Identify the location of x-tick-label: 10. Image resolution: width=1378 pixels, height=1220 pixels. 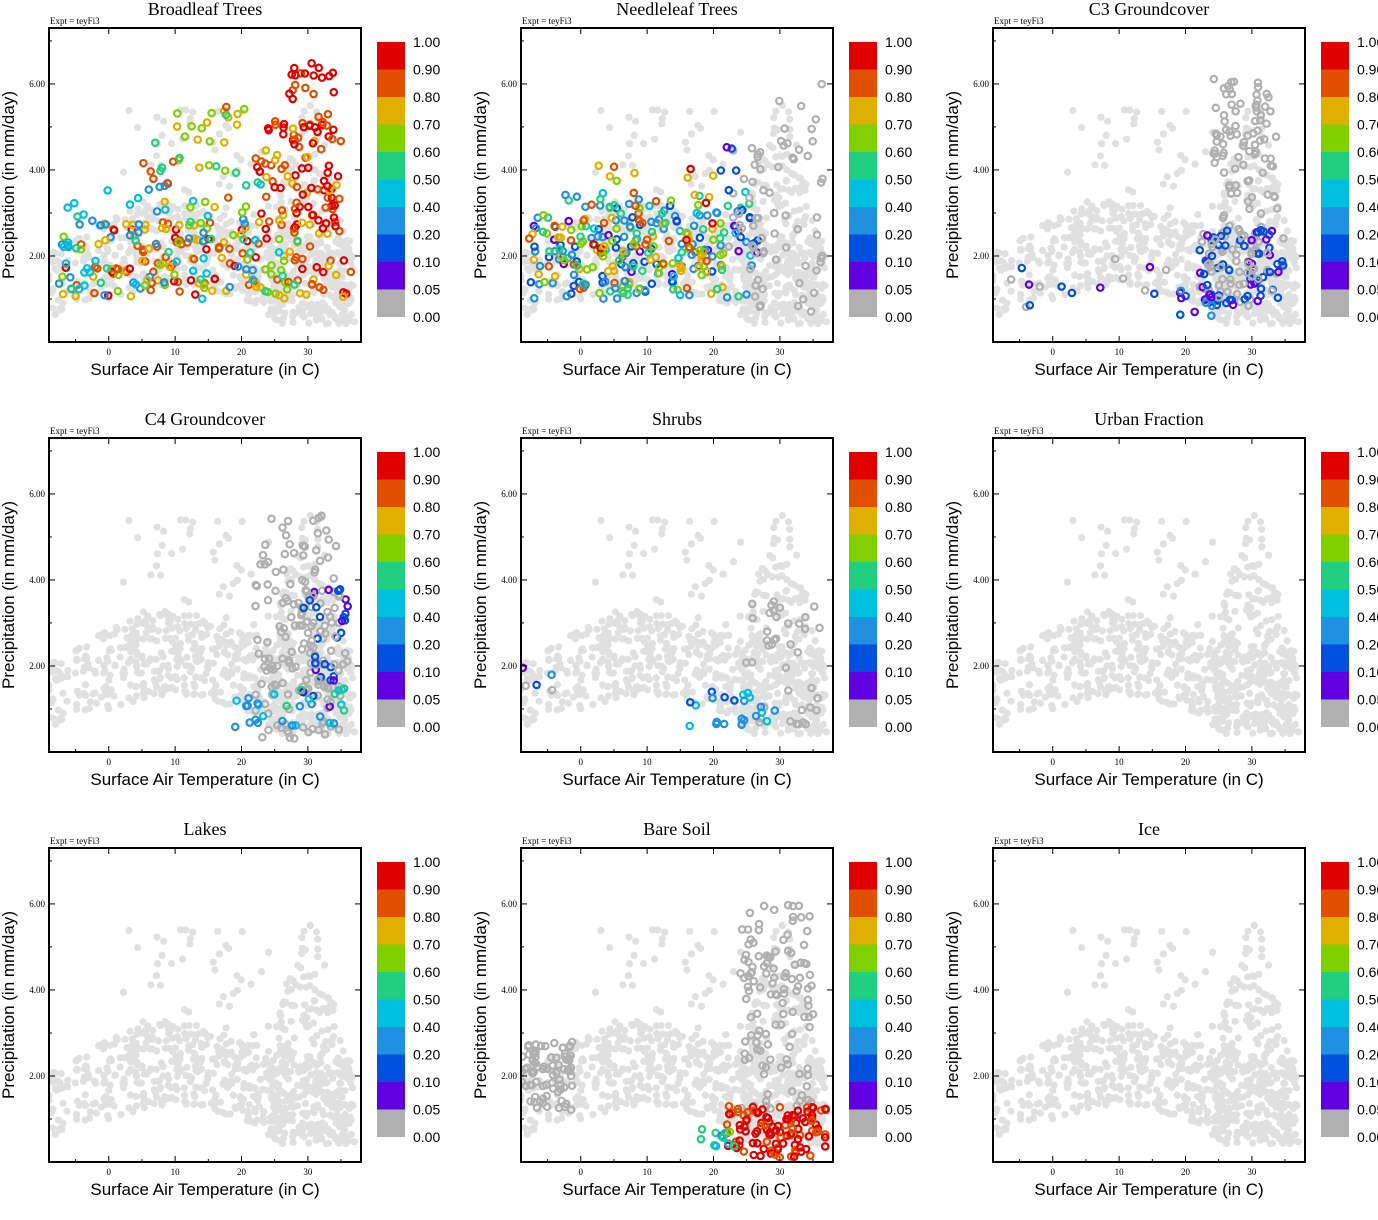
(176, 352).